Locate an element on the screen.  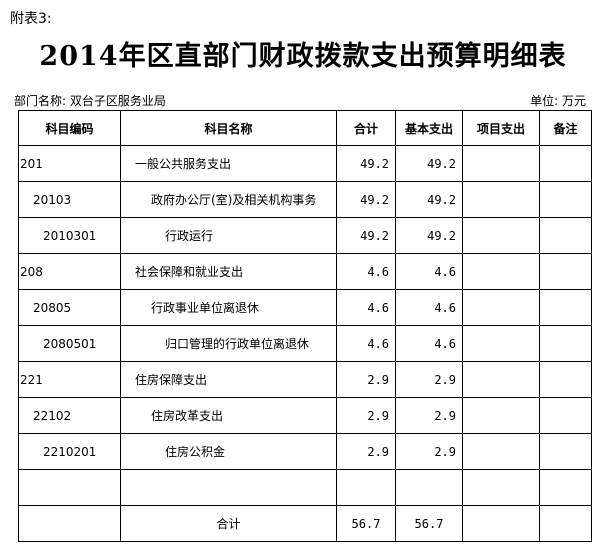
total-sum: 56.7 is located at coordinates (366, 523).